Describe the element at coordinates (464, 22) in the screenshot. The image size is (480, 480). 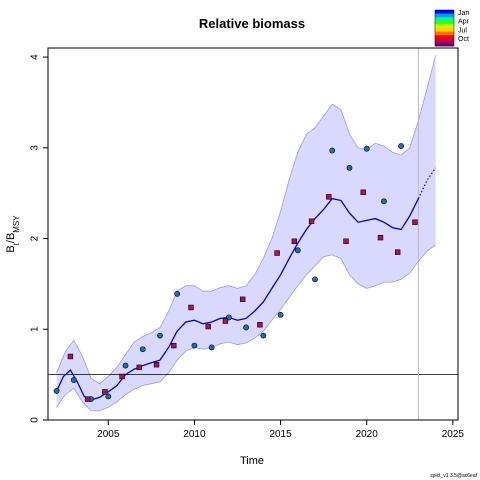
I see `legend-label: Apr` at that location.